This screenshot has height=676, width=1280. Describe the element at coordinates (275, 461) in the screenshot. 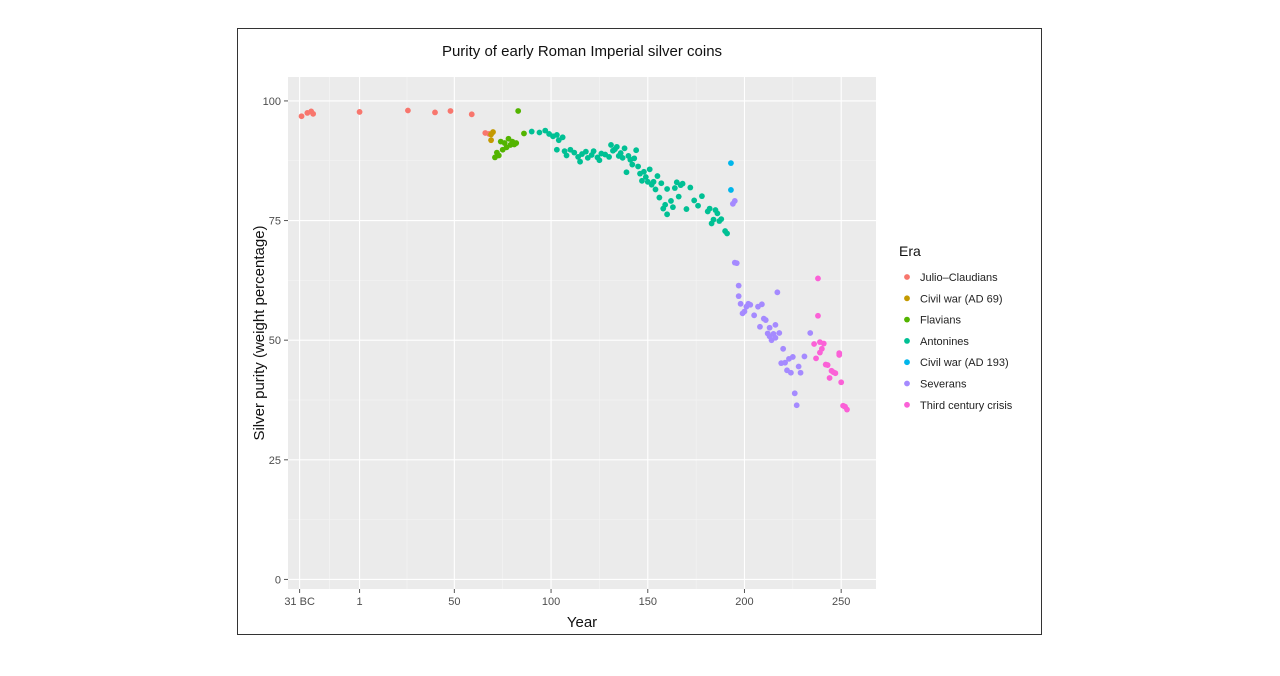

I see `y-tick-label: 25` at that location.